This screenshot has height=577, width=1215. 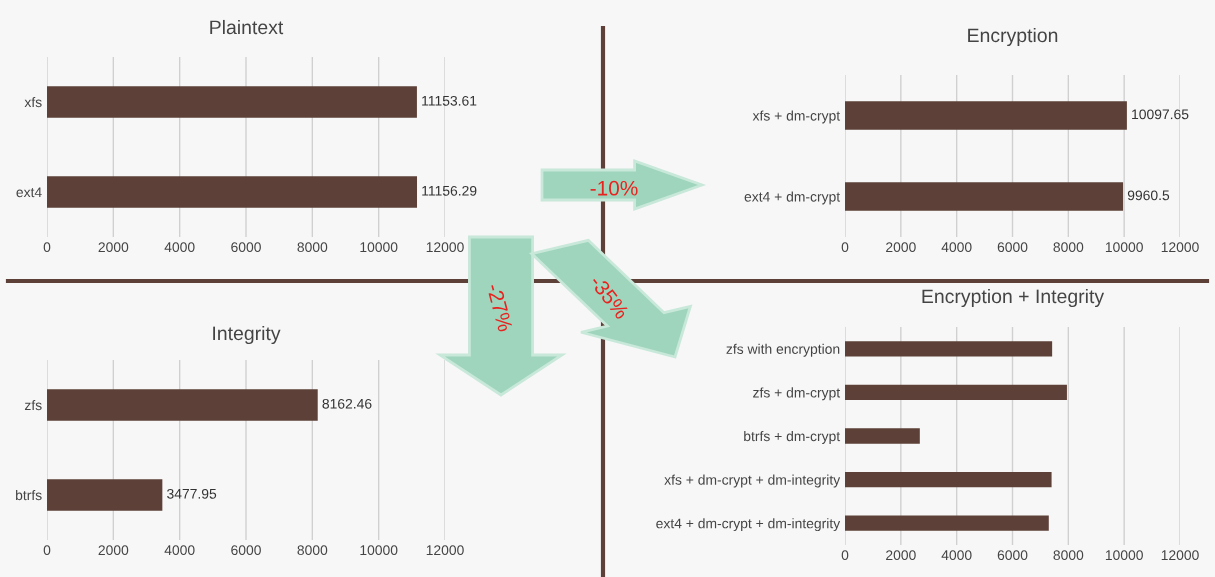 I want to click on text: -27%, so click(x=499, y=308).